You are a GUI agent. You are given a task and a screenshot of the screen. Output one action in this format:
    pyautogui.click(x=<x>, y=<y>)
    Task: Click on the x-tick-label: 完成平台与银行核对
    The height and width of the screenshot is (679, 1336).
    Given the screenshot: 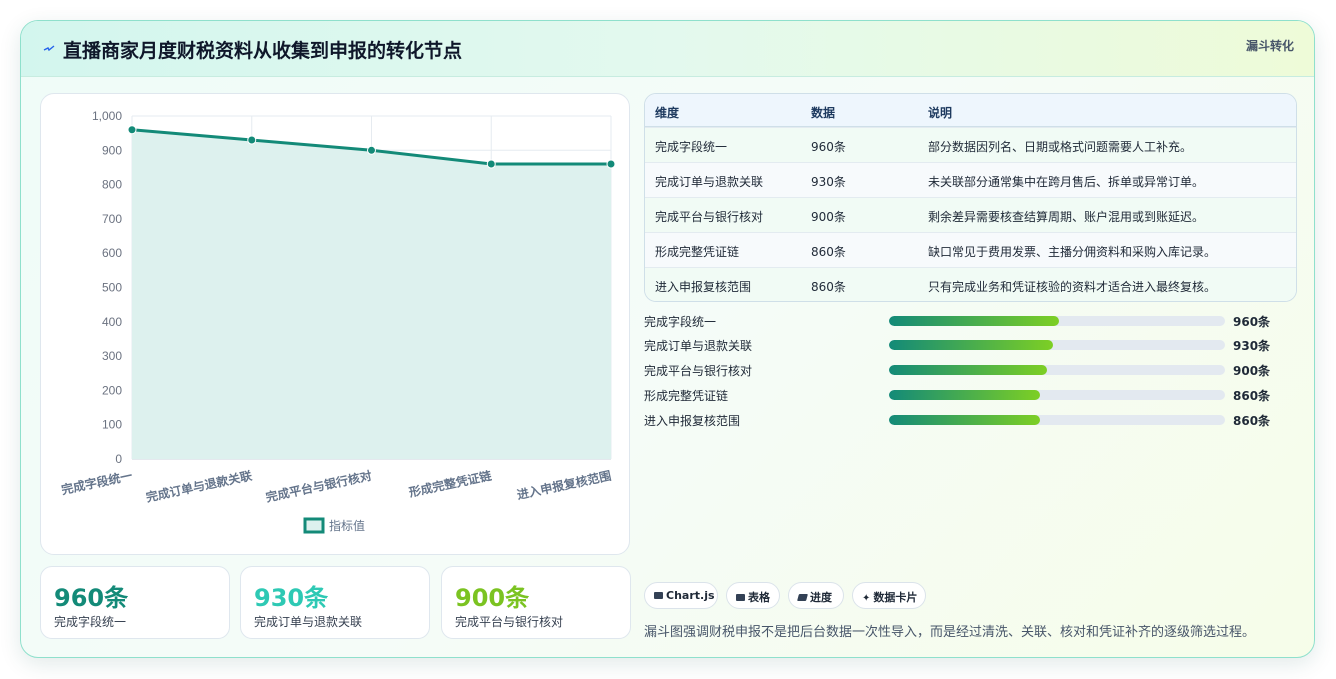 What is the action you would take?
    pyautogui.click(x=318, y=486)
    